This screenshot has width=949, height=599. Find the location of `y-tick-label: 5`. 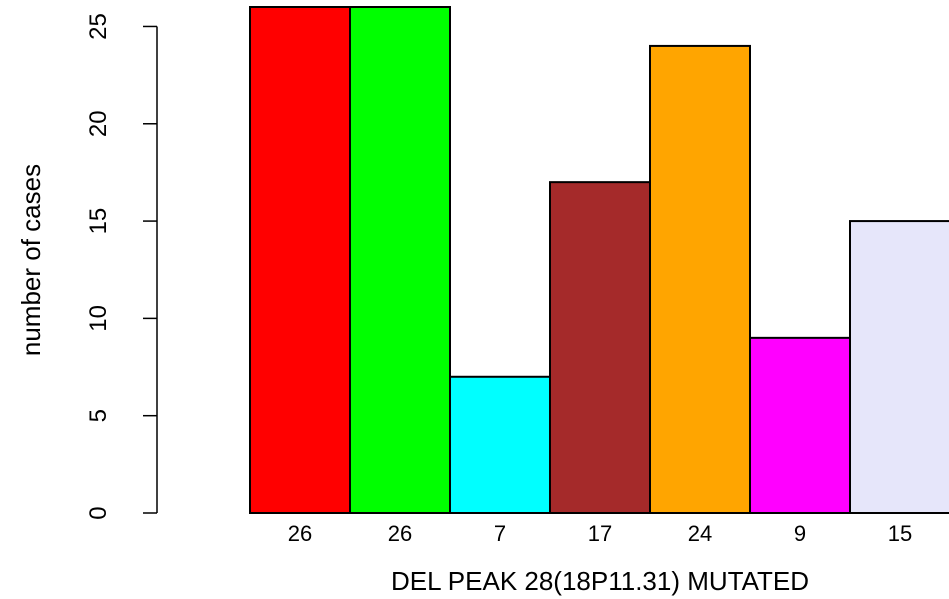

y-tick-label: 5 is located at coordinates (98, 415).